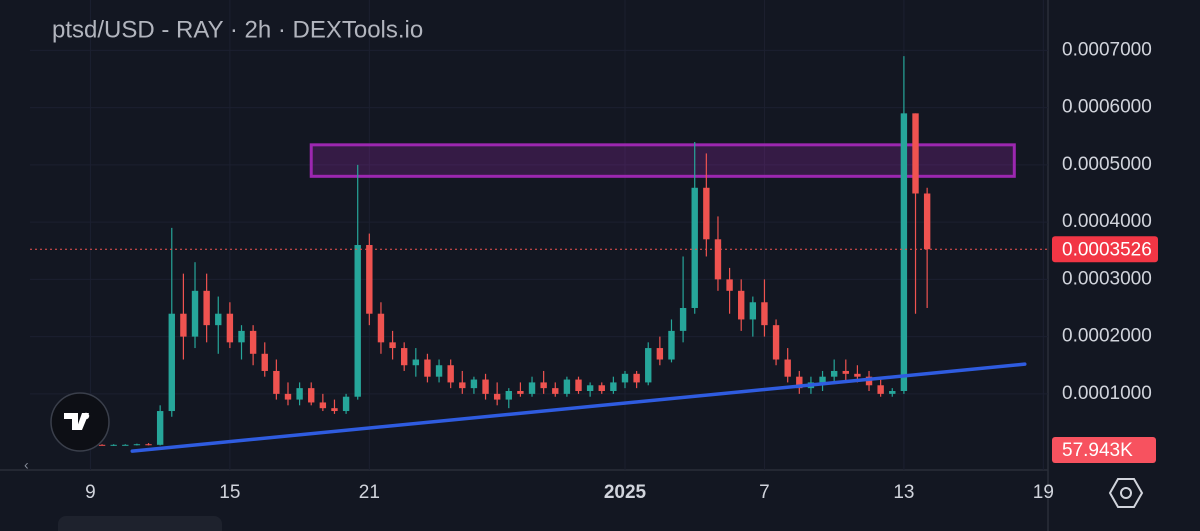  What do you see at coordinates (1126, 493) in the screenshot?
I see `settings-icon` at bounding box center [1126, 493].